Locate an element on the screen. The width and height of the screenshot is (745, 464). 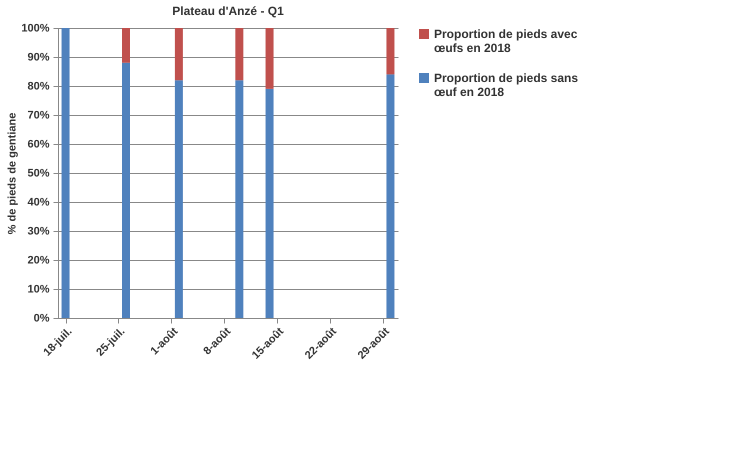
legend-label: Proportion de pieds sans œuf en 2018 is located at coordinates (506, 85).